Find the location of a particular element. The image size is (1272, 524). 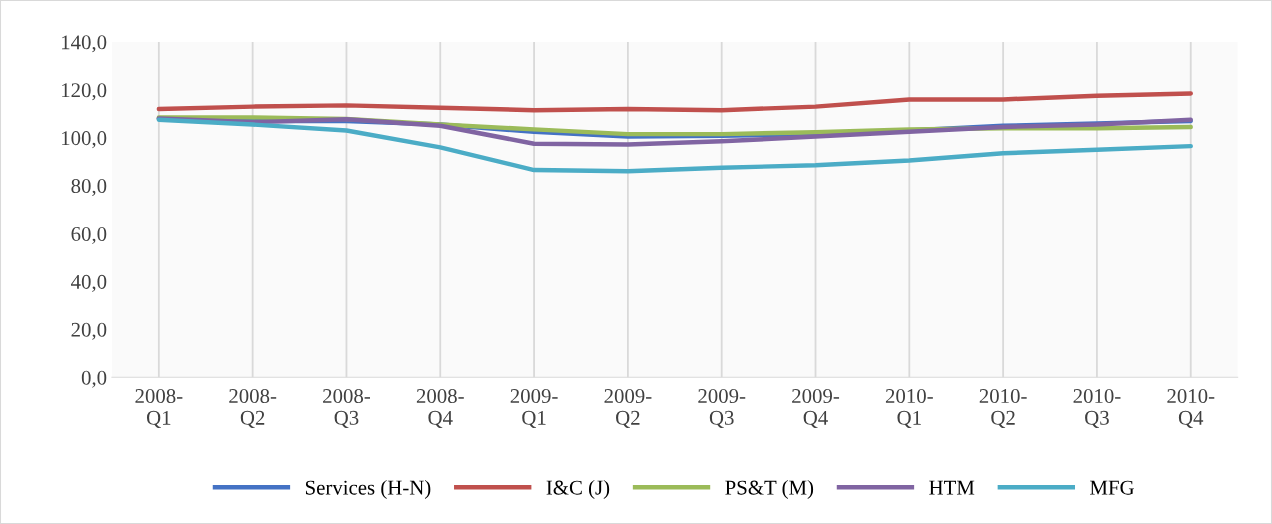

y-tick-label: 0,0 is located at coordinates (94, 379).